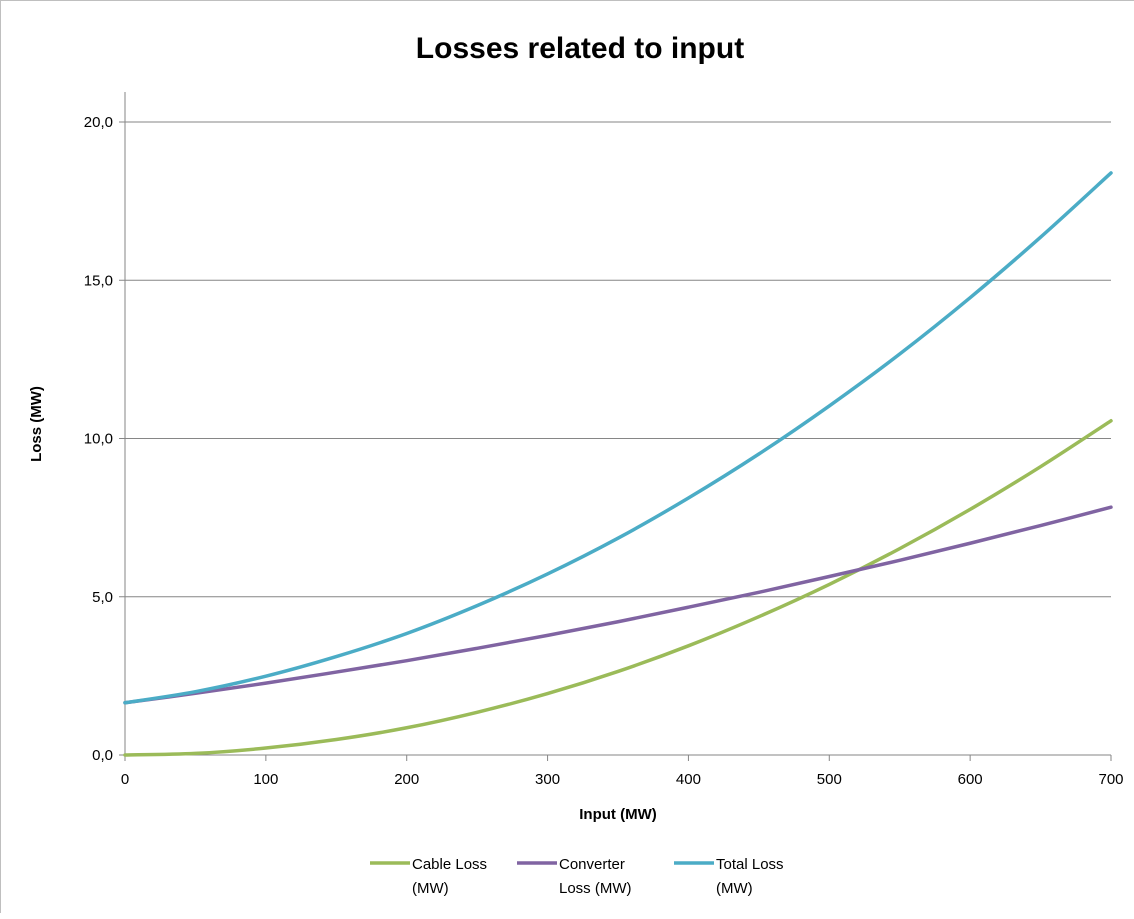 The width and height of the screenshot is (1134, 919). Describe the element at coordinates (688, 779) in the screenshot. I see `x-tick-label: 400` at that location.